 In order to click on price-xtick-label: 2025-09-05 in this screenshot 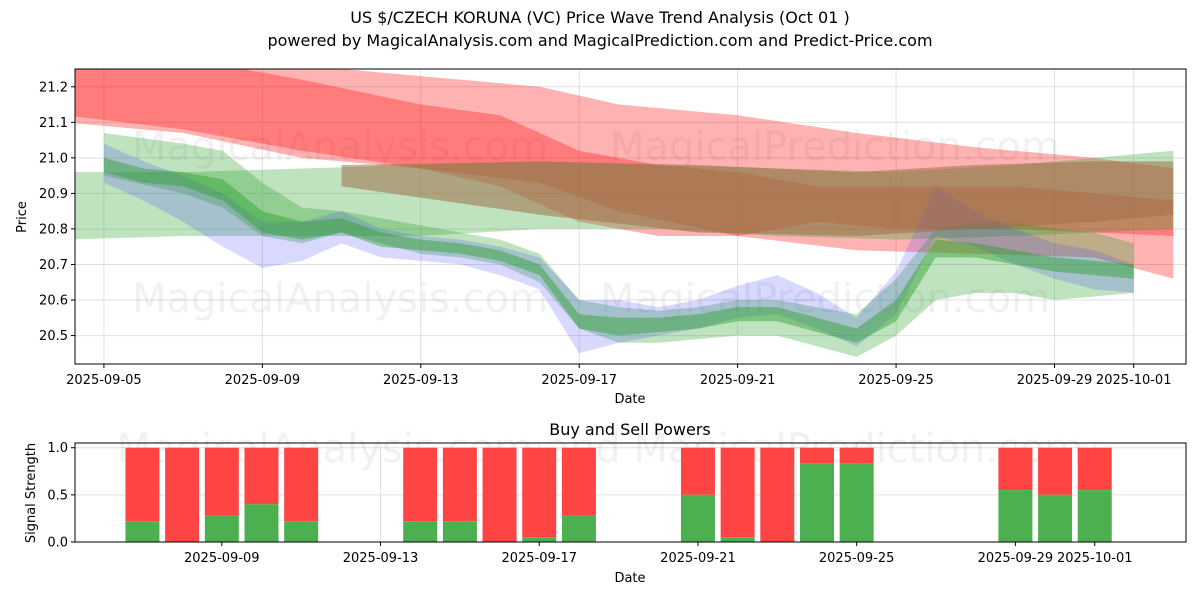, I will do `click(104, 380)`.